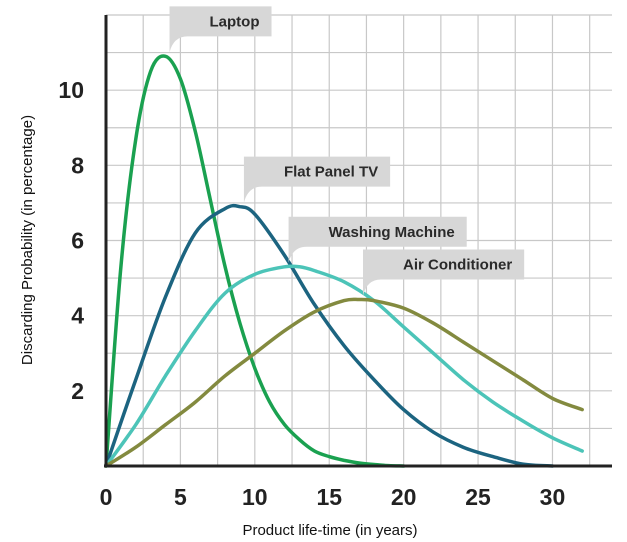  Describe the element at coordinates (27, 240) in the screenshot. I see `y-axis-title: Discarding Probability (in percentage)` at that location.